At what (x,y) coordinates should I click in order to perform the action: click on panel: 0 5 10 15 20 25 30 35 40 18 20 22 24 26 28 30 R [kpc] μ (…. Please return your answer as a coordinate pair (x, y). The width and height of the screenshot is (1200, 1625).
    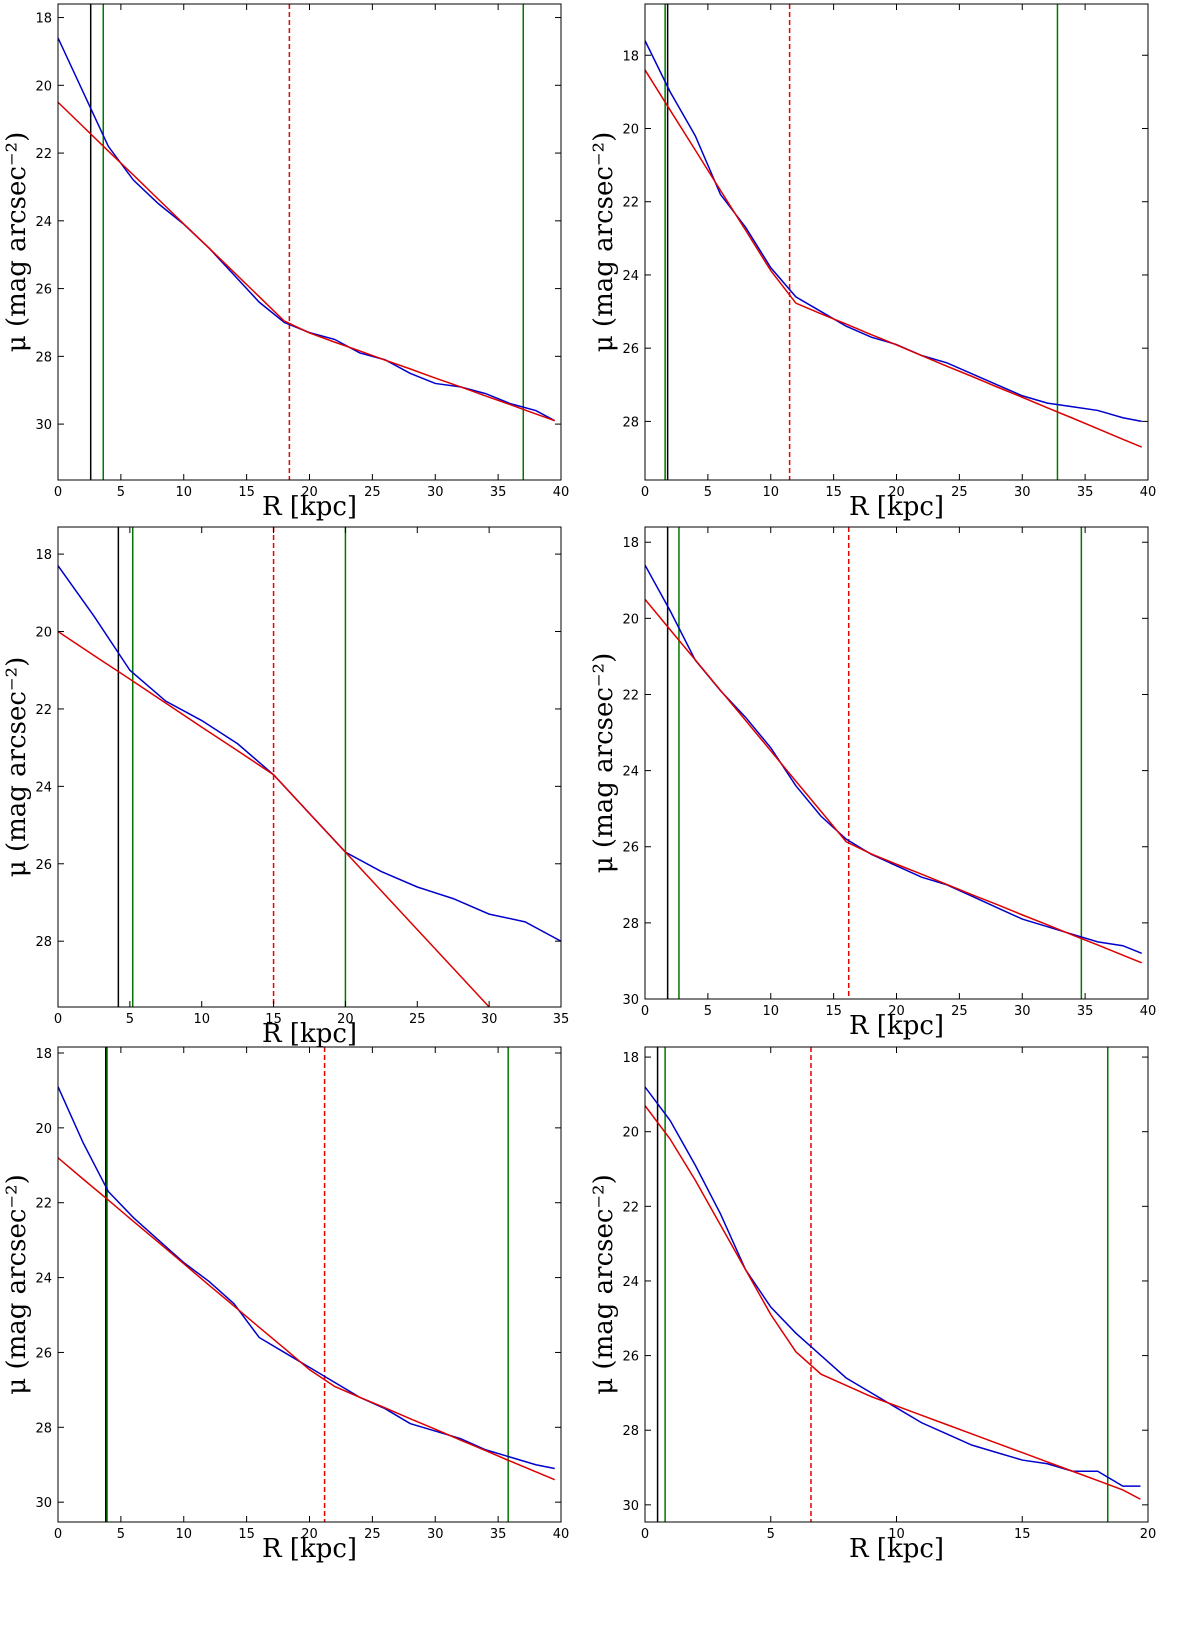
    Looking at the image, I should click on (872, 783).